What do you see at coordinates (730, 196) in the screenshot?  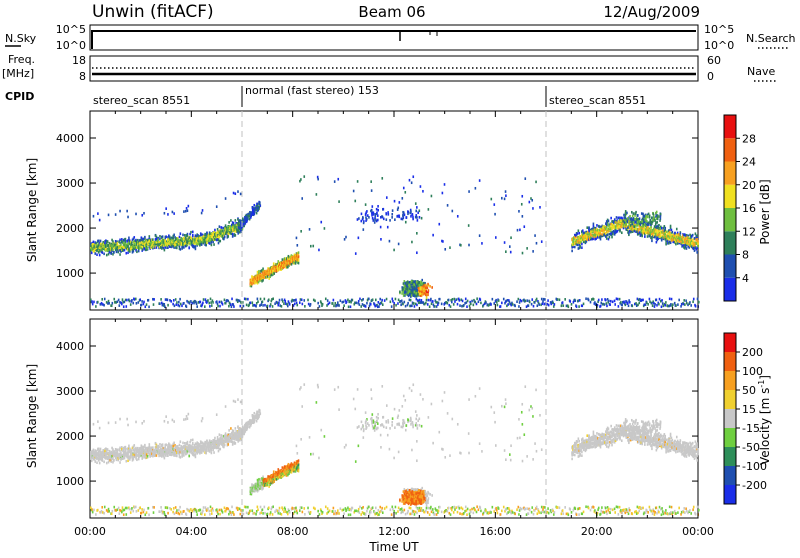 I see `colorbar-swatch` at bounding box center [730, 196].